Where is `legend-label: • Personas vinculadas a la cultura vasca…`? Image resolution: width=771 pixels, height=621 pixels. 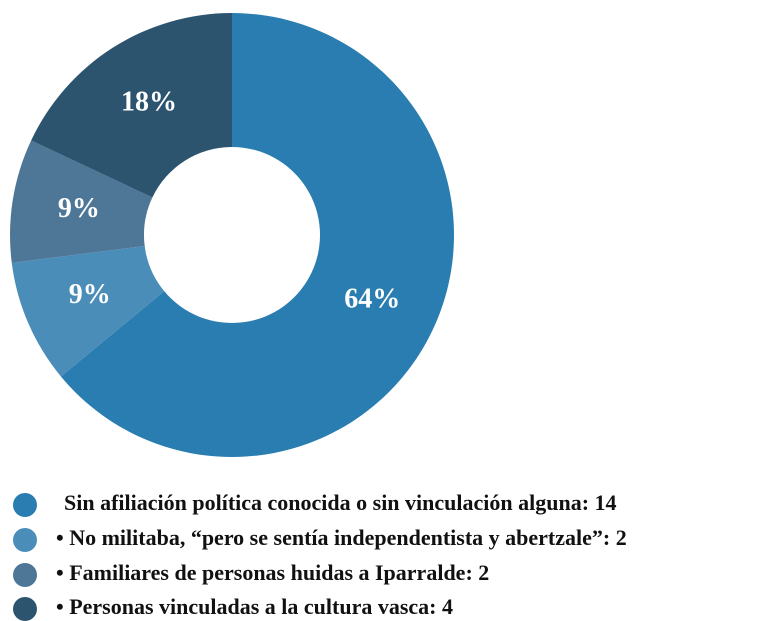 legend-label: • Personas vinculadas a la cultura vasca… is located at coordinates (254, 606).